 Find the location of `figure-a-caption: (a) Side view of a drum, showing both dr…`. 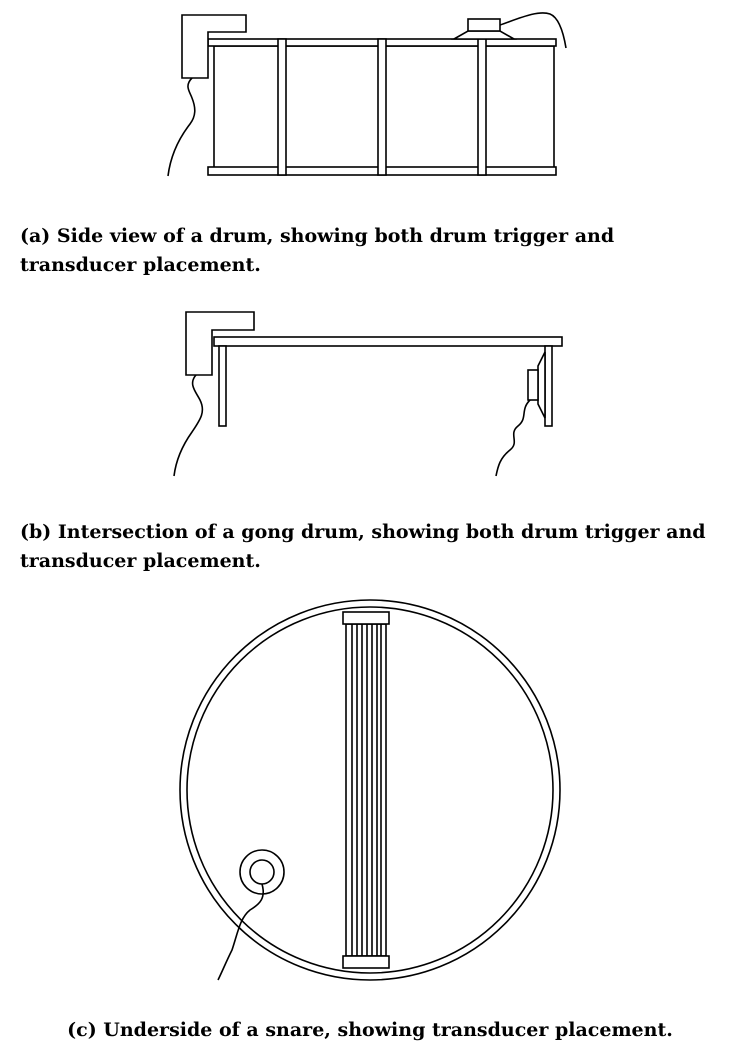

figure-a-caption: (a) Side view of a drum, showing both dr… is located at coordinates (317, 250).